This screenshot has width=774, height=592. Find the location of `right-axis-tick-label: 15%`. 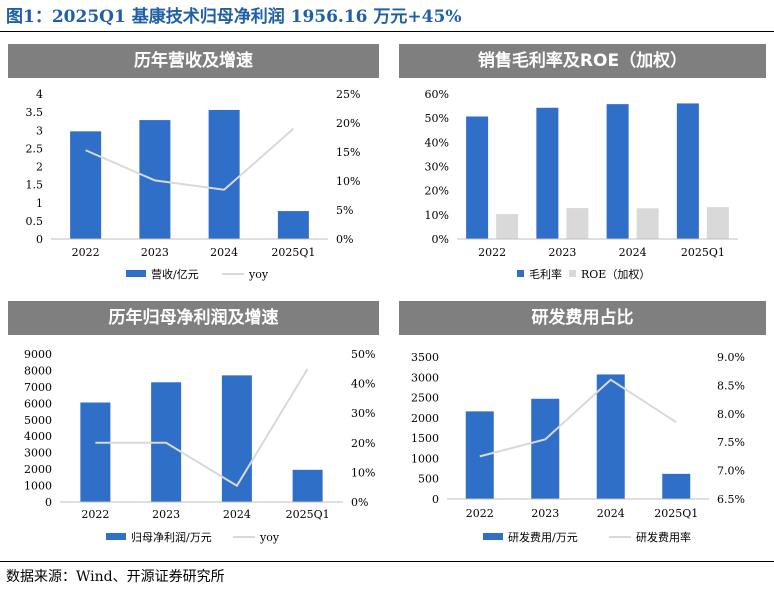

right-axis-tick-label: 15% is located at coordinates (348, 152).